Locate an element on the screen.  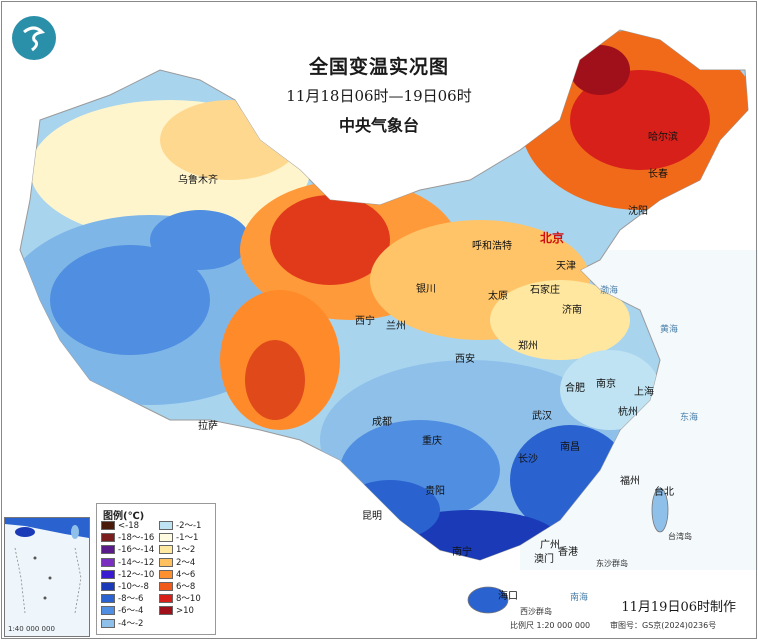
legend-item: -1～1 is located at coordinates (178, 538).